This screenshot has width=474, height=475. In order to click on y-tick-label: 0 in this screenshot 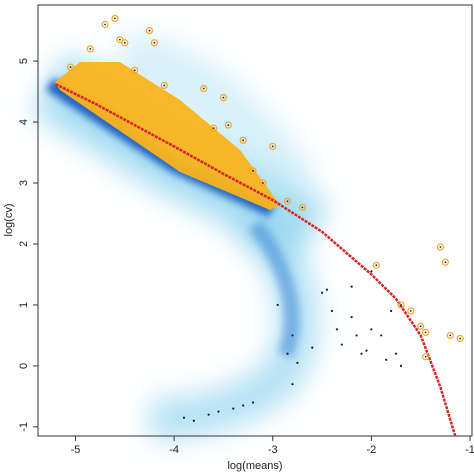, I will do `click(24, 366)`.